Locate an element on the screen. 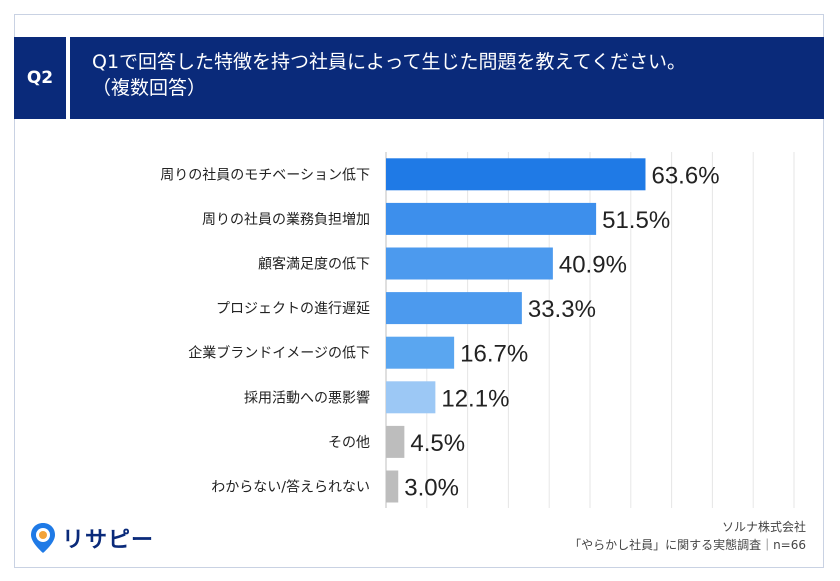 This screenshot has height=581, width=840. question-title-line2: （複数回答） is located at coordinates (149, 88).